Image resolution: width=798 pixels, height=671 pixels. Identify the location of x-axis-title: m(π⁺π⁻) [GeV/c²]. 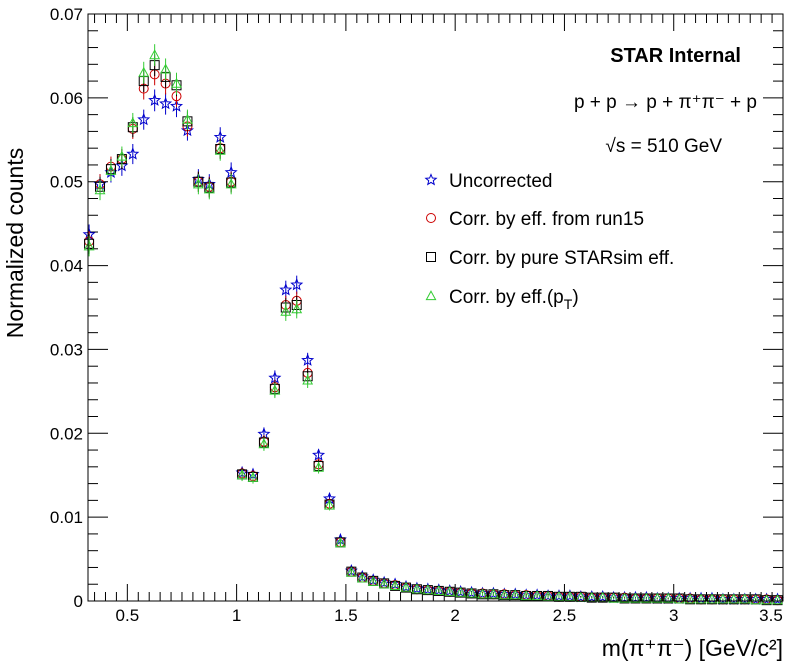
(692, 648).